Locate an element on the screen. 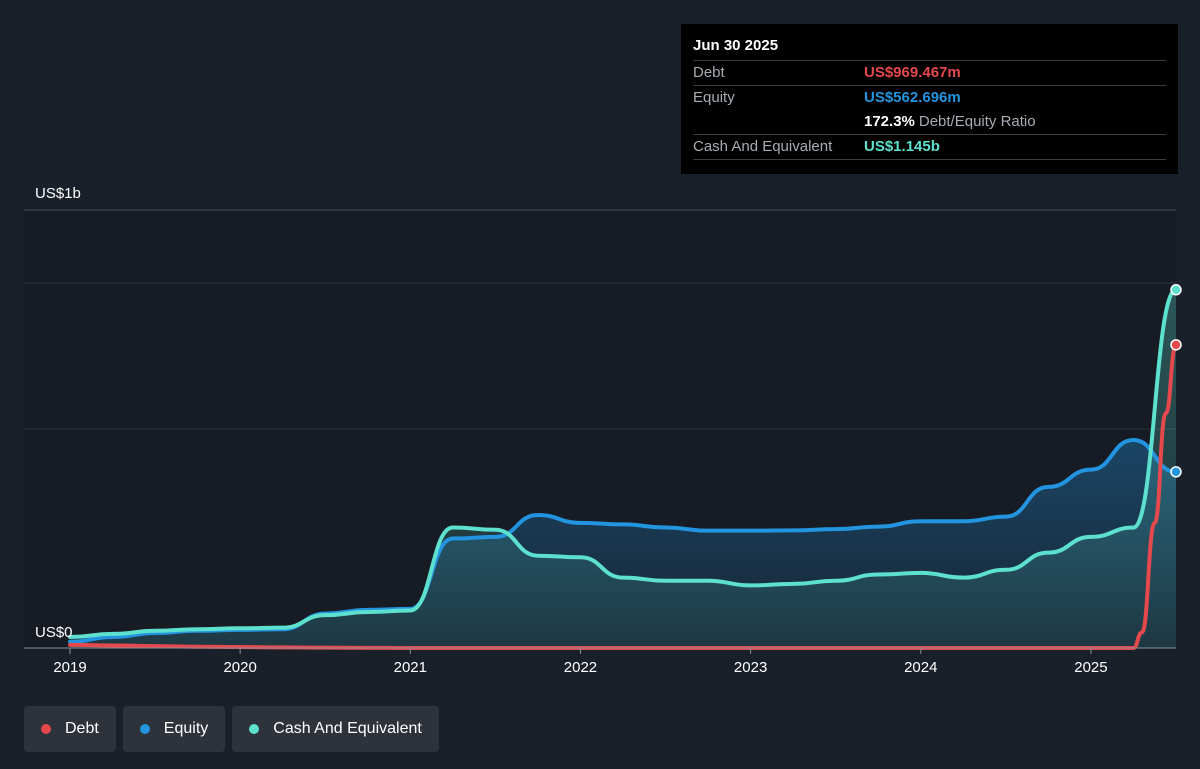 Image resolution: width=1200 pixels, height=769 pixels. tooltip-ratio-label: Debt/Equity Ratio is located at coordinates (977, 121).